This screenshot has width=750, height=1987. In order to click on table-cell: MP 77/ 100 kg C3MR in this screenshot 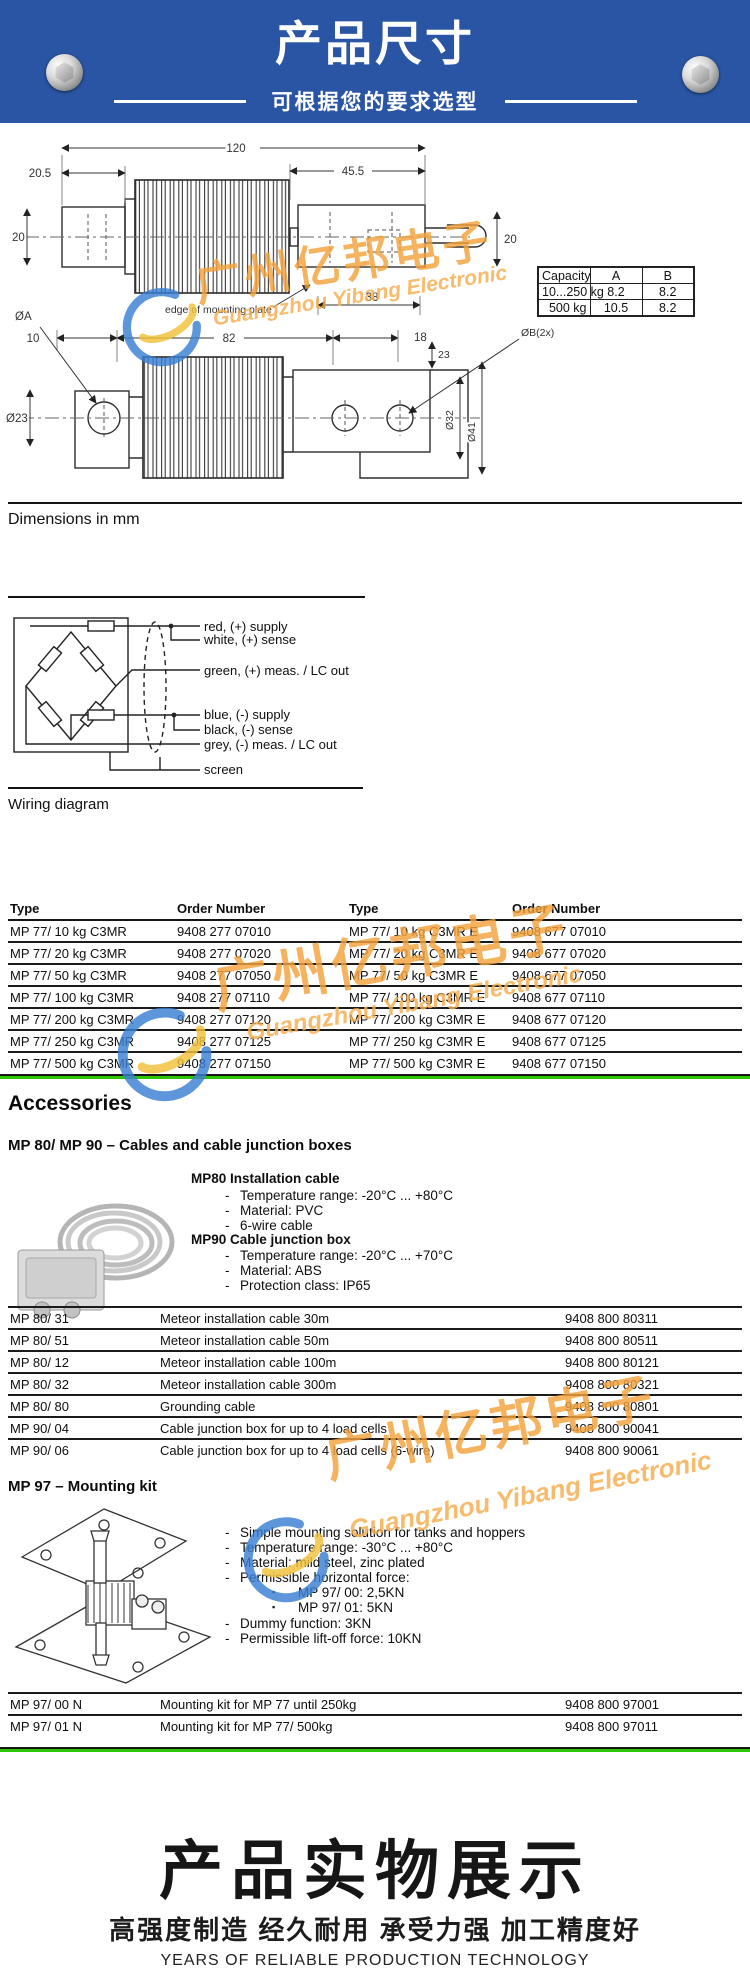, I will do `click(72, 997)`.